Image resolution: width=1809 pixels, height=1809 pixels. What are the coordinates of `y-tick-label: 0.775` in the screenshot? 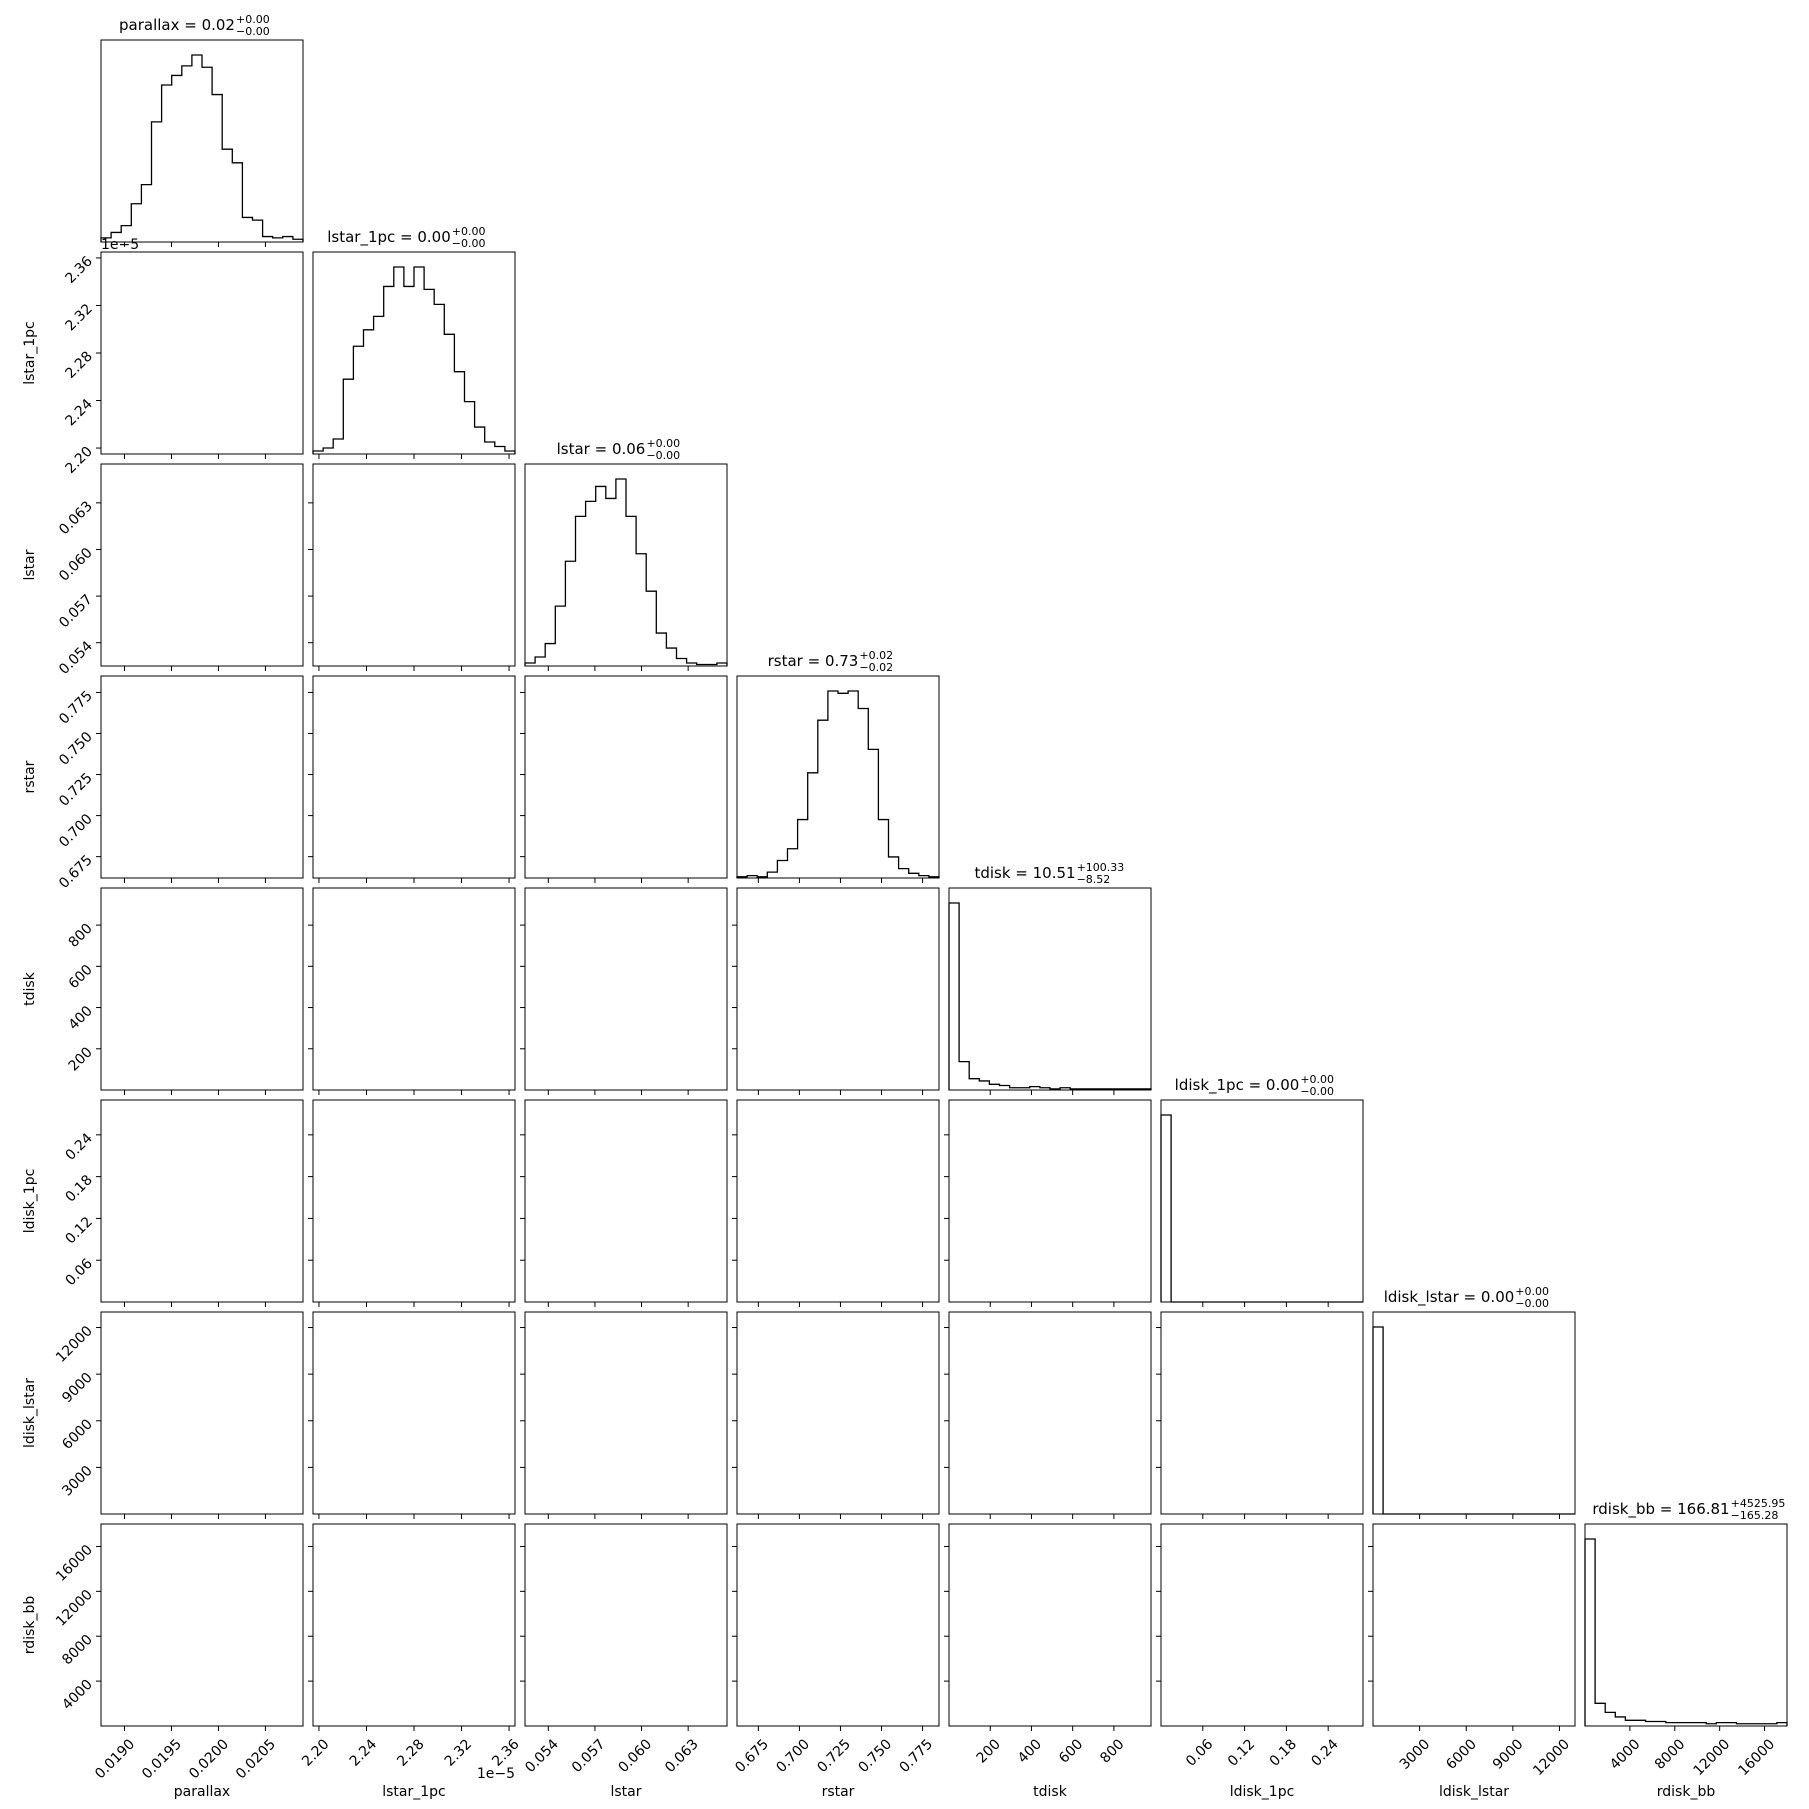 It's located at (76, 708).